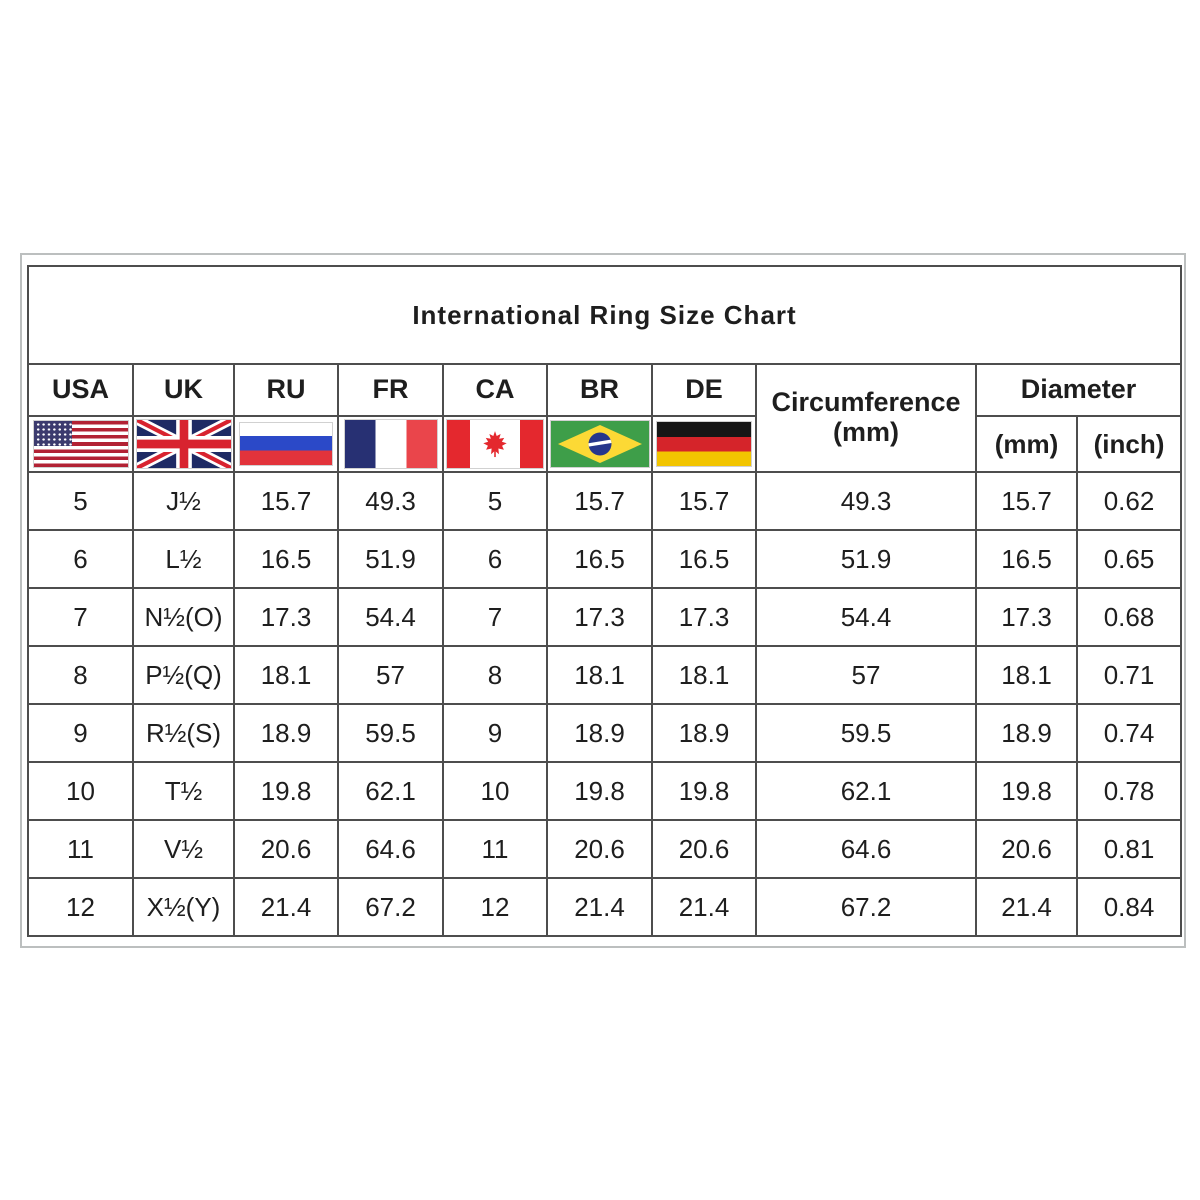  I want to click on table-cell: 0.74, so click(1129, 733).